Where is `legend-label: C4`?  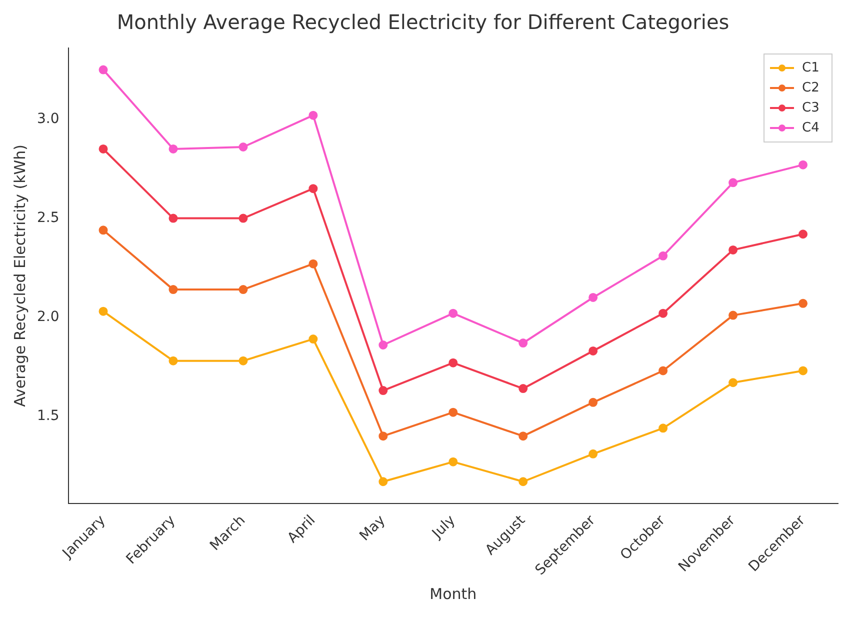
legend-label: C4 is located at coordinates (811, 128).